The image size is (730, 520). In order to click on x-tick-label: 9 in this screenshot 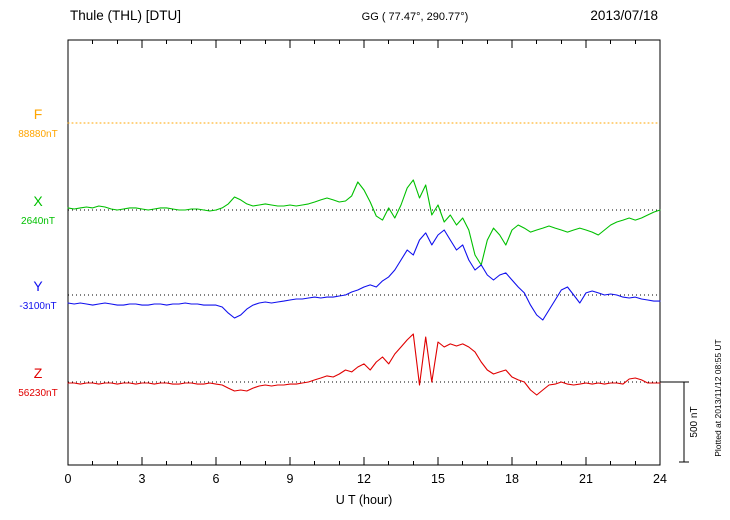, I will do `click(290, 479)`.